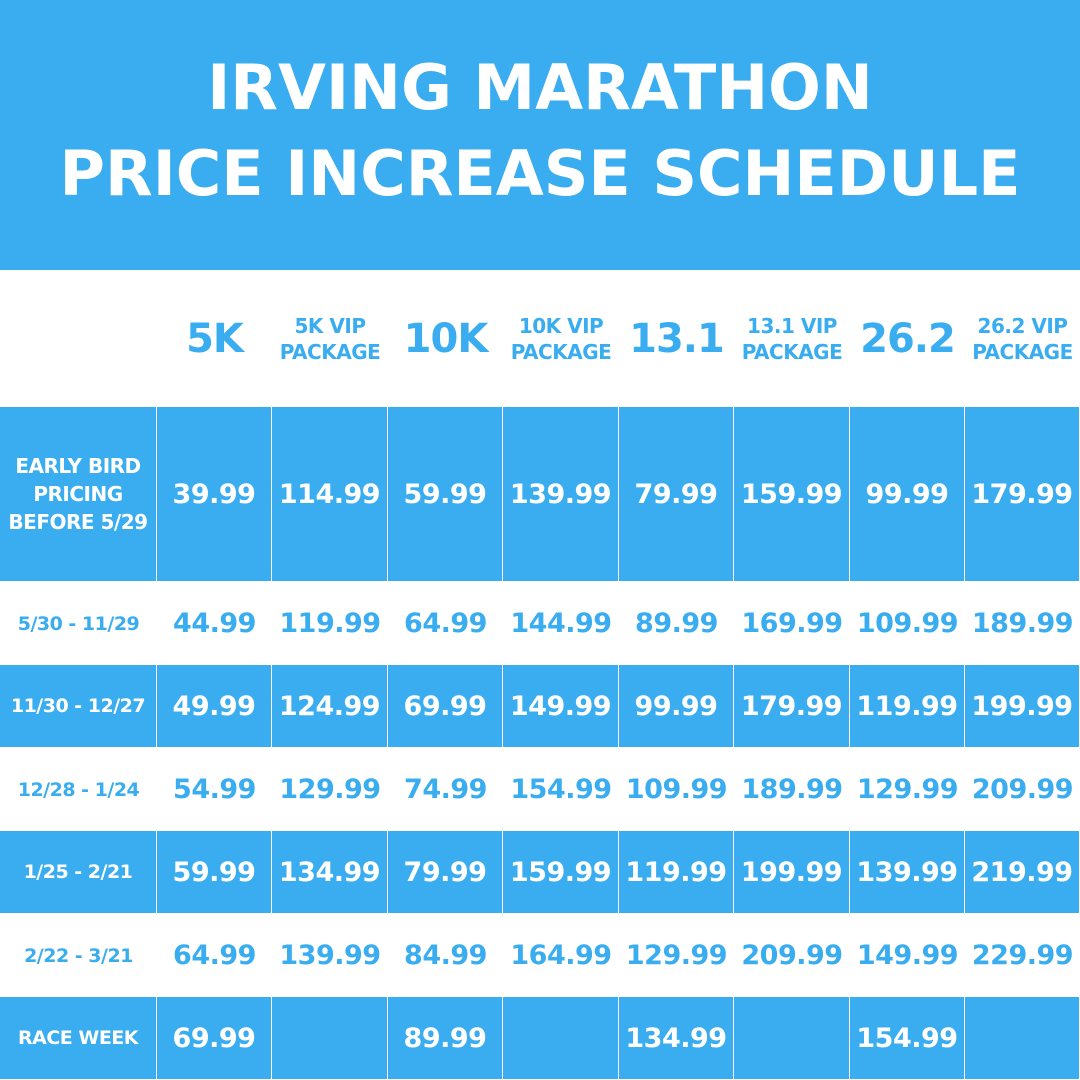 Image resolution: width=1080 pixels, height=1080 pixels. I want to click on column-header-13-1: 13.1, so click(676, 338).